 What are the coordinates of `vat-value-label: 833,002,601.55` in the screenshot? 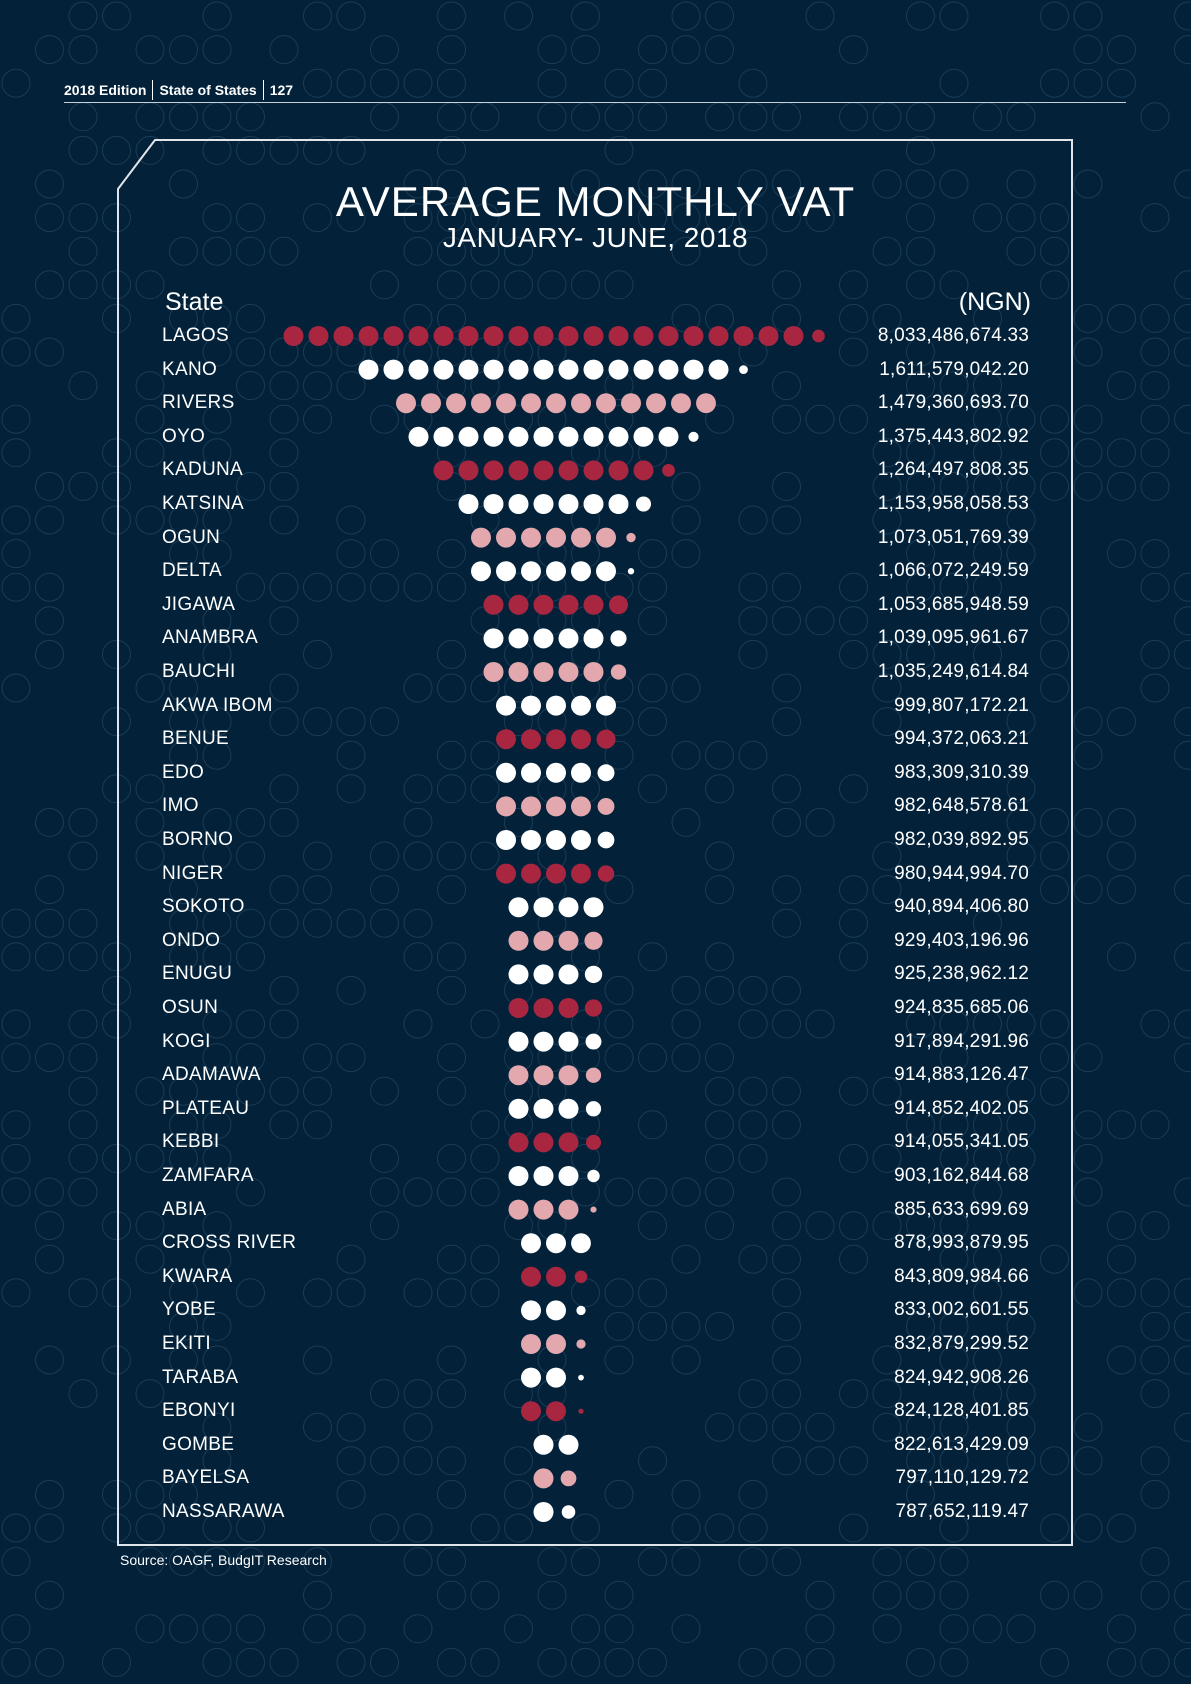 It's located at (961, 1310).